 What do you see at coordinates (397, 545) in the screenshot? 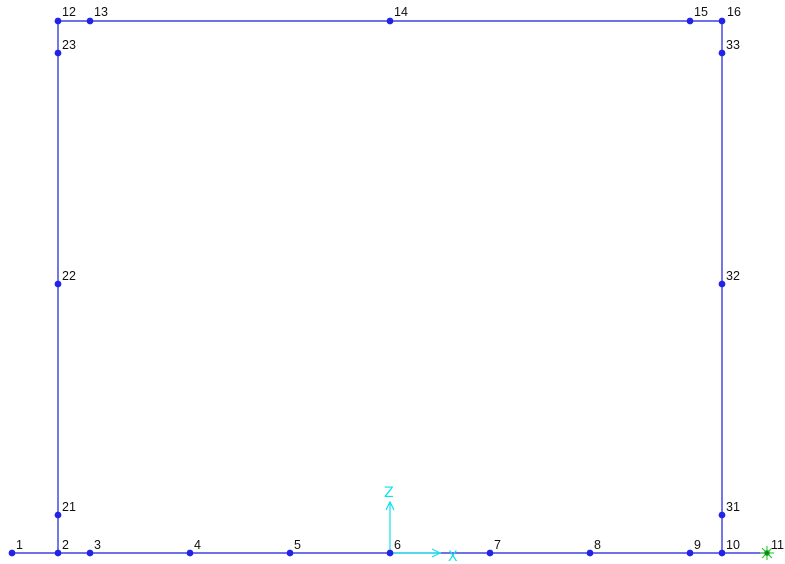
I see `node-label: 6` at bounding box center [397, 545].